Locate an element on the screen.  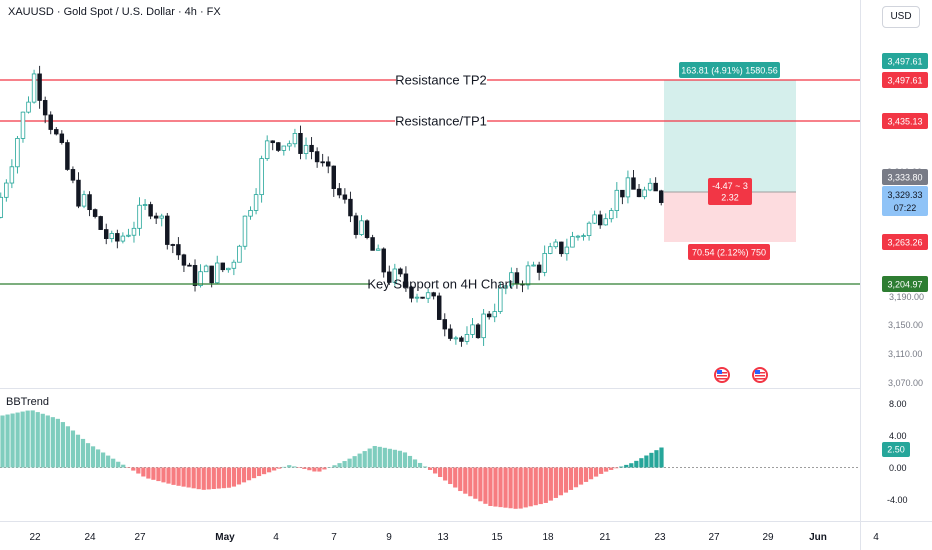
resistance-tp1-line: Resistance/TP1 is located at coordinates (430, 121).